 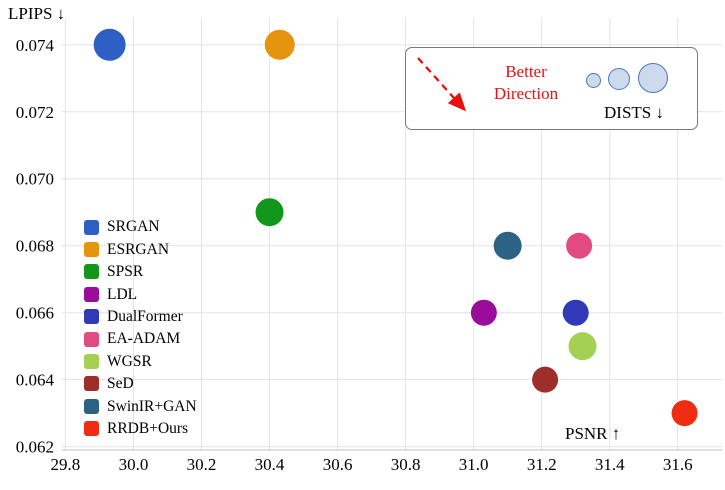 What do you see at coordinates (575, 312) in the screenshot?
I see `point-DualFormer` at bounding box center [575, 312].